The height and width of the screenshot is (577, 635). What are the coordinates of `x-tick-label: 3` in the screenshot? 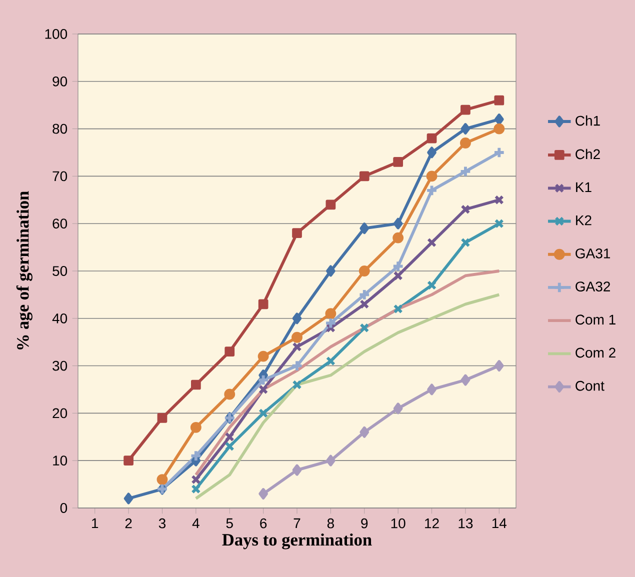 It's located at (162, 523).